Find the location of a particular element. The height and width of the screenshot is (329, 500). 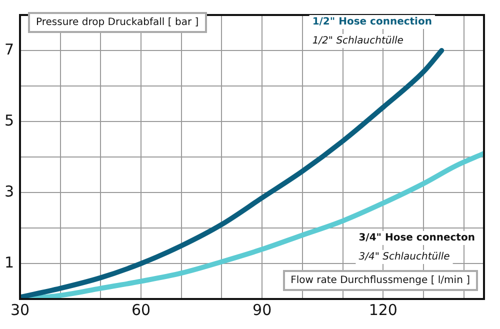

x-tick-label: 60 is located at coordinates (141, 309).